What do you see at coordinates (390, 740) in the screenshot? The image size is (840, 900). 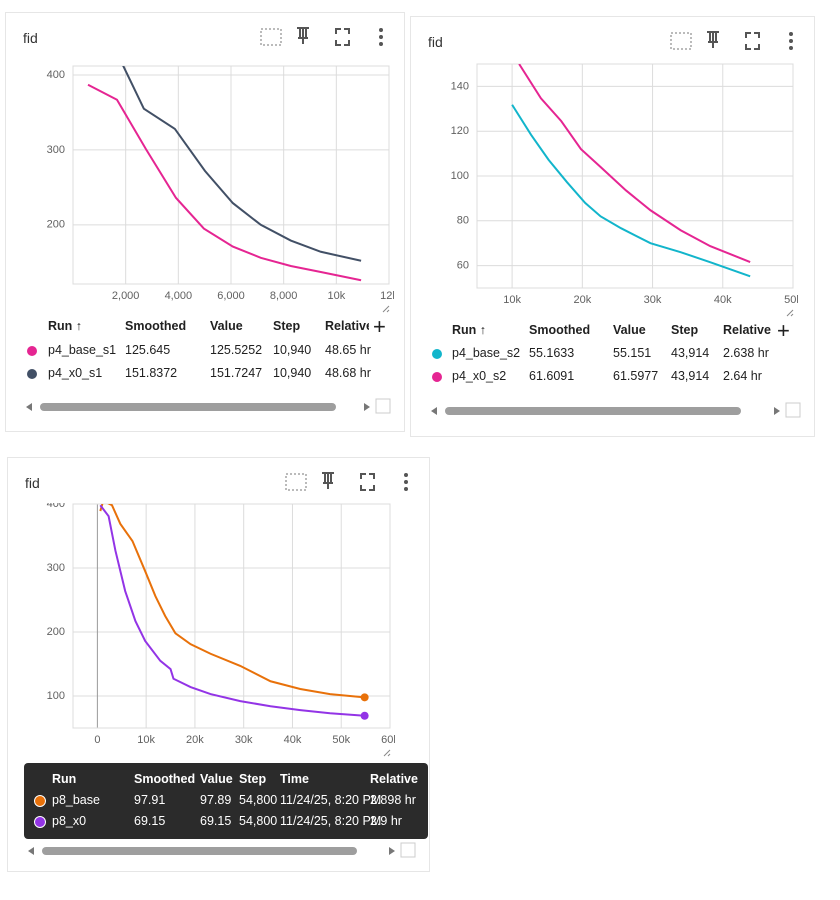 I see `x-tick-label: 60k` at bounding box center [390, 740].